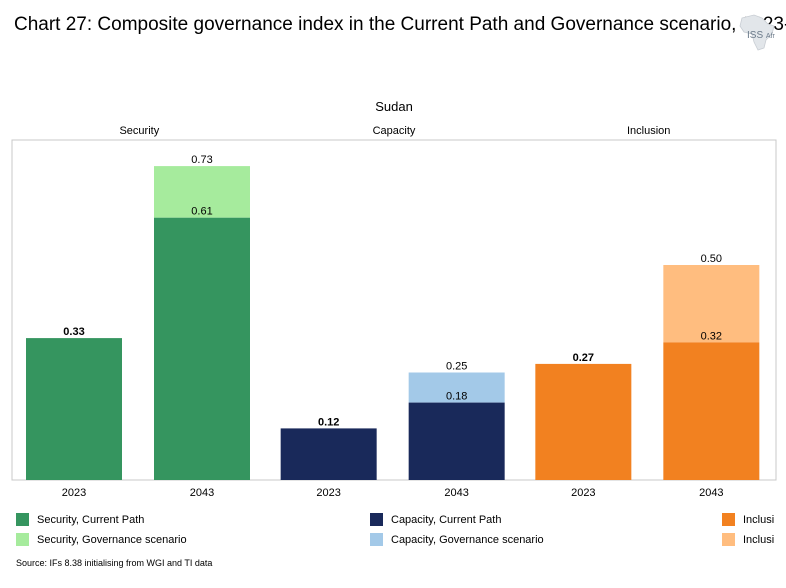 The height and width of the screenshot is (588, 786). I want to click on x-tick-capacity-2043: 2043, so click(456, 493).